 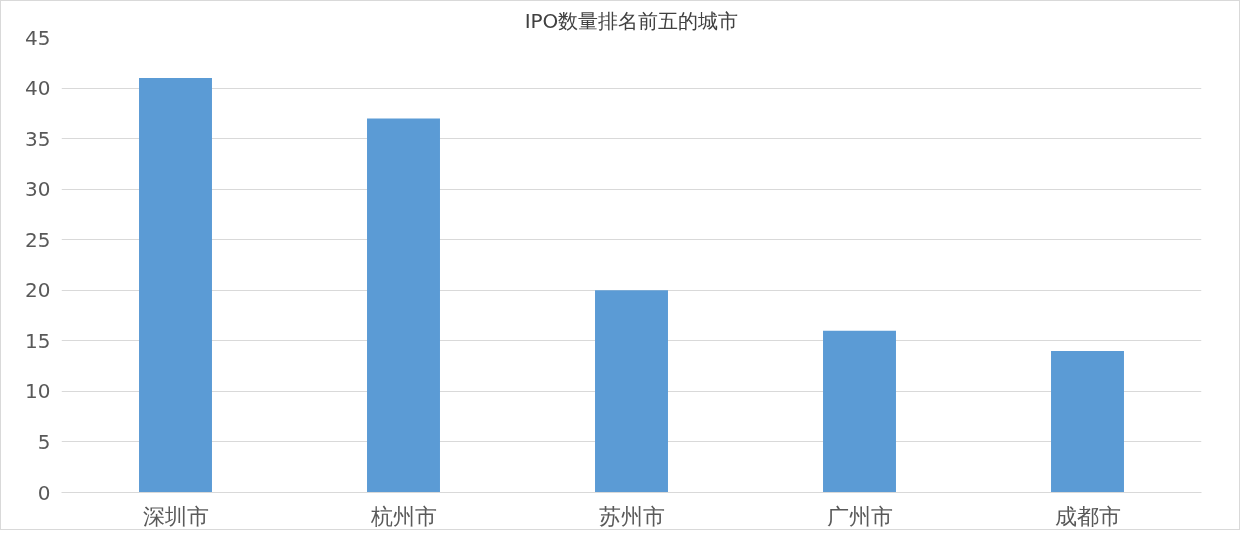 What do you see at coordinates (38, 189) in the screenshot?
I see `y-tick-label: 30` at bounding box center [38, 189].